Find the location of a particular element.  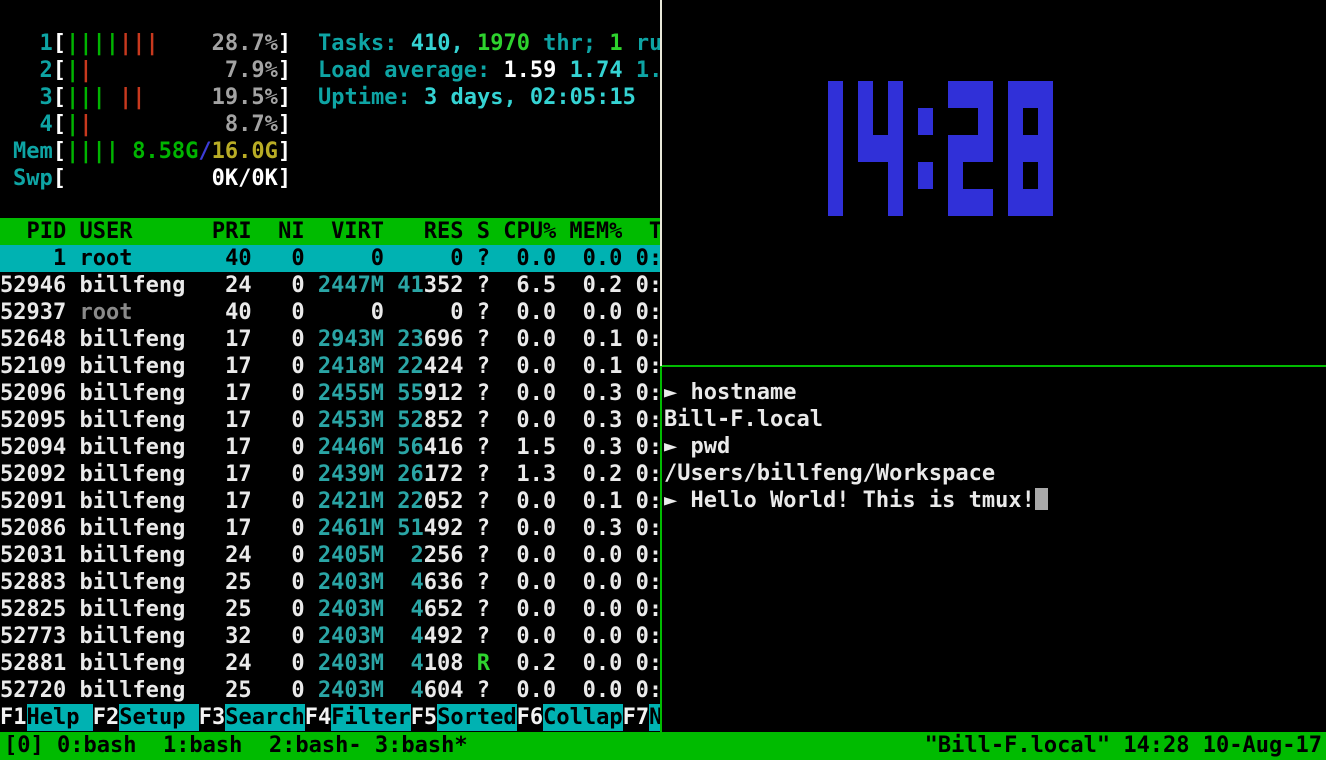

cell-virt: 2453M is located at coordinates (351, 420).